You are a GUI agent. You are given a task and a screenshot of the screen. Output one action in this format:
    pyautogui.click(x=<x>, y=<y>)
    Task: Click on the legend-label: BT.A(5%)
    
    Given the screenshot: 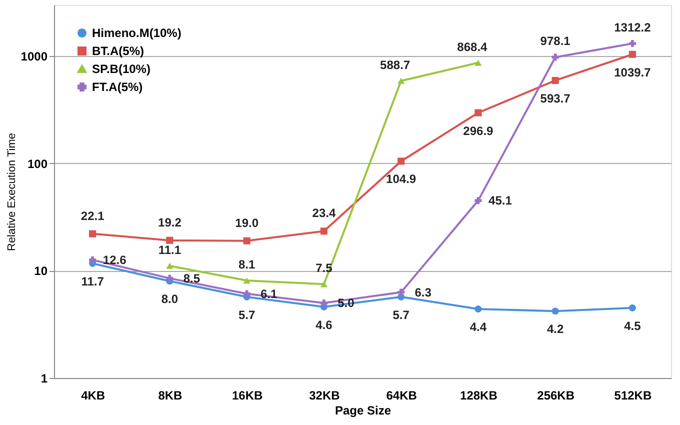 What is the action you would take?
    pyautogui.click(x=118, y=51)
    